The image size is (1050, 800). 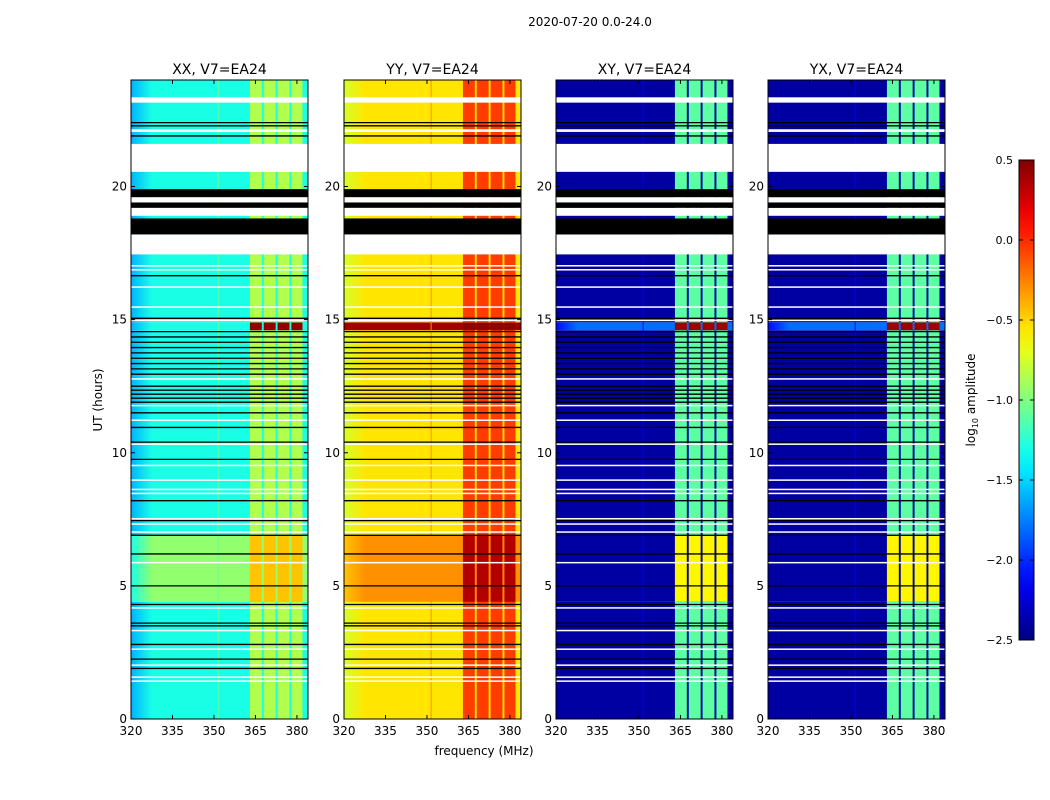 I want to click on y-tick-label: 20, so click(x=332, y=187).